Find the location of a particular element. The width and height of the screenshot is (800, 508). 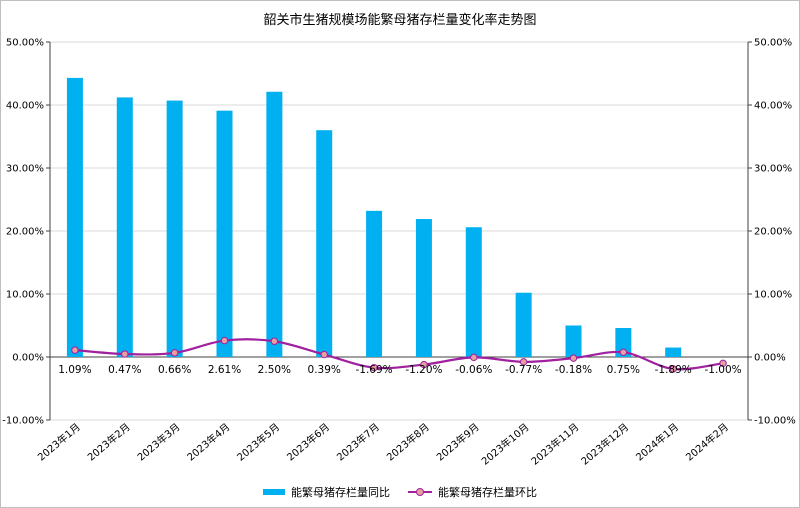

data-label: 0.39% is located at coordinates (324, 370).